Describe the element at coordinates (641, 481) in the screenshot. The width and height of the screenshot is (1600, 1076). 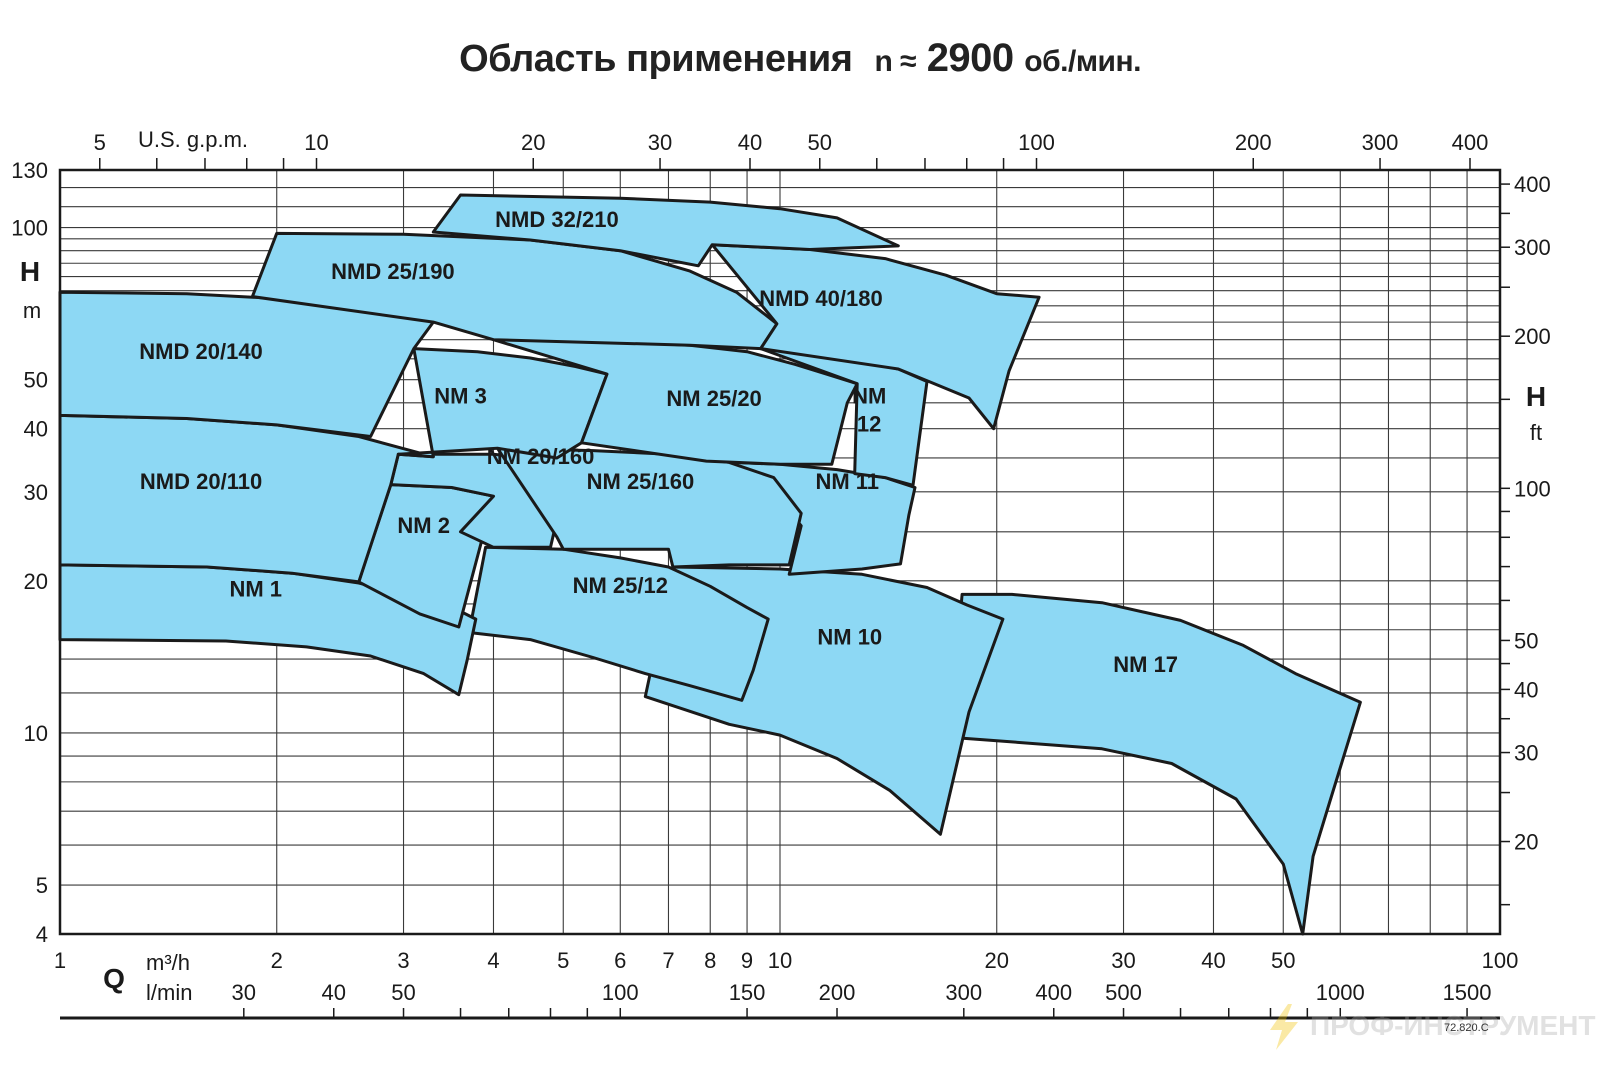
I see `region-label-nm-25-160: NM 25/160` at that location.